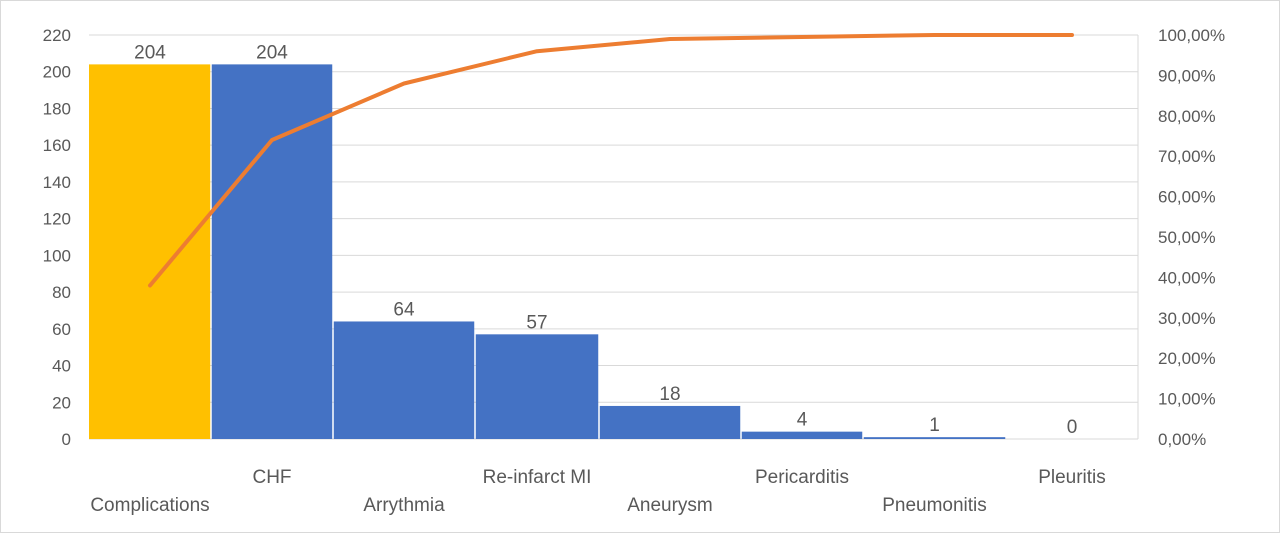  Describe the element at coordinates (1187, 156) in the screenshot. I see `right-tick-label: 70,00%` at that location.